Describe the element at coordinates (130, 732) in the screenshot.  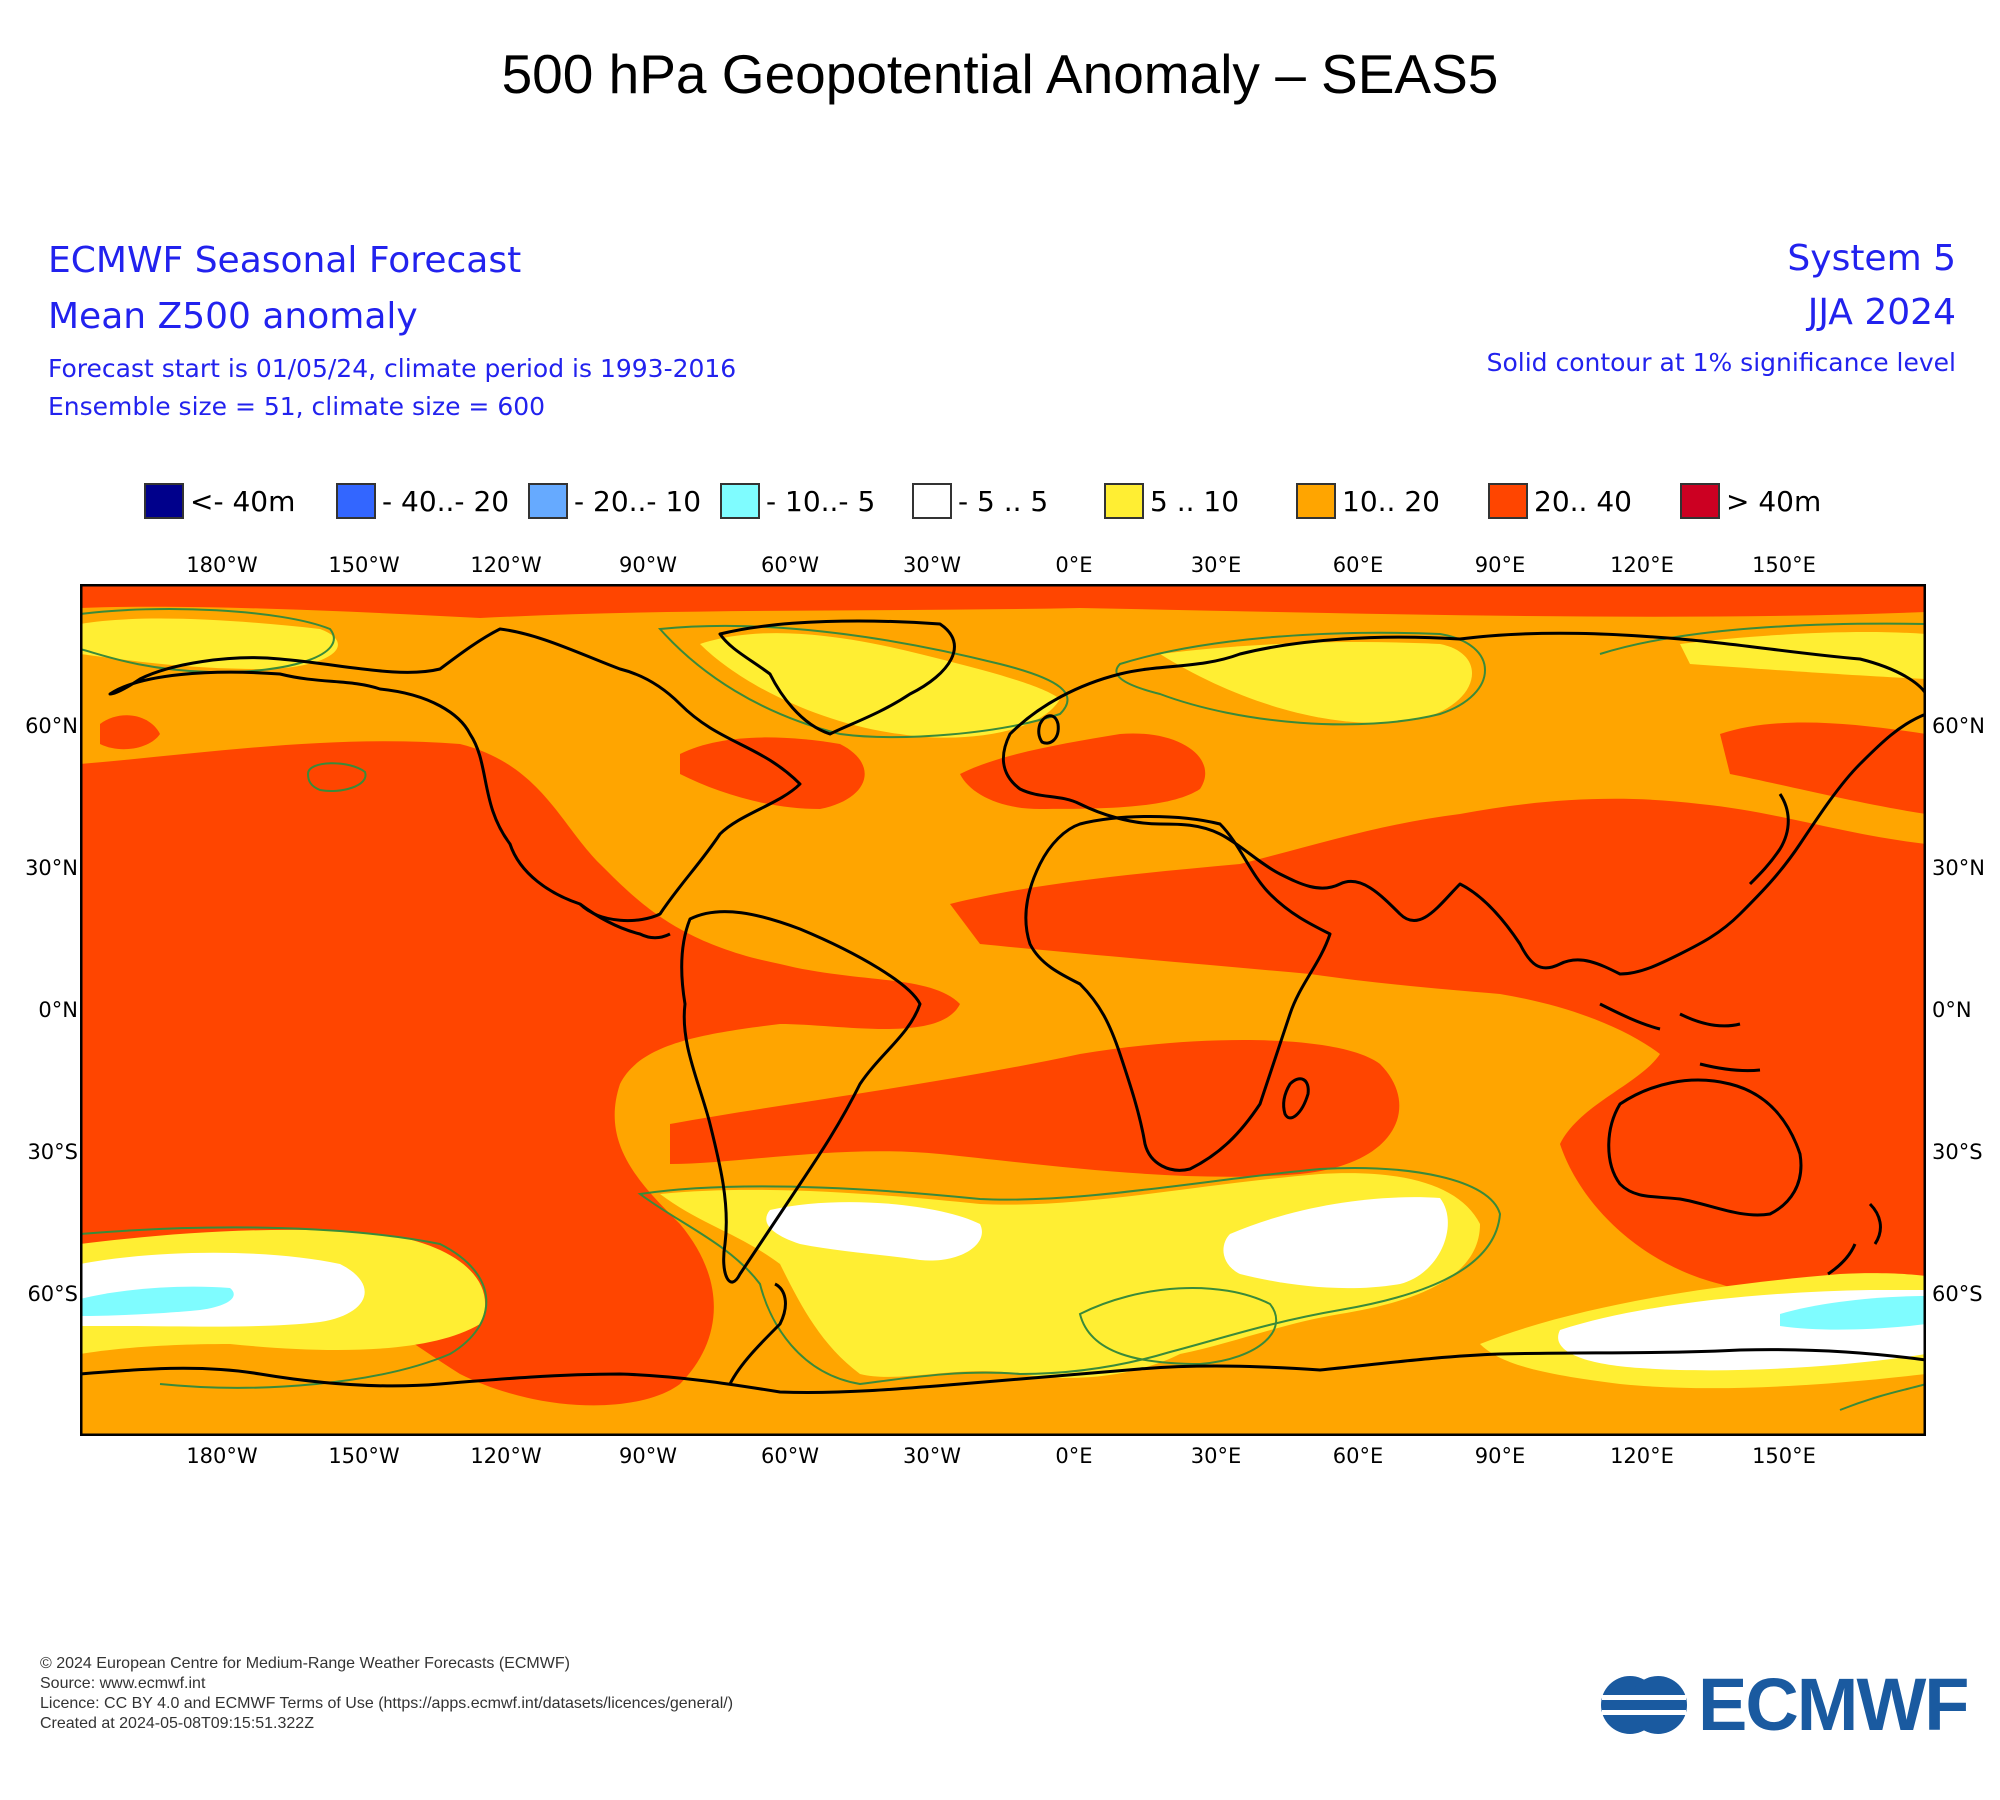
I see `anomaly-region-20-40-alaska` at that location.